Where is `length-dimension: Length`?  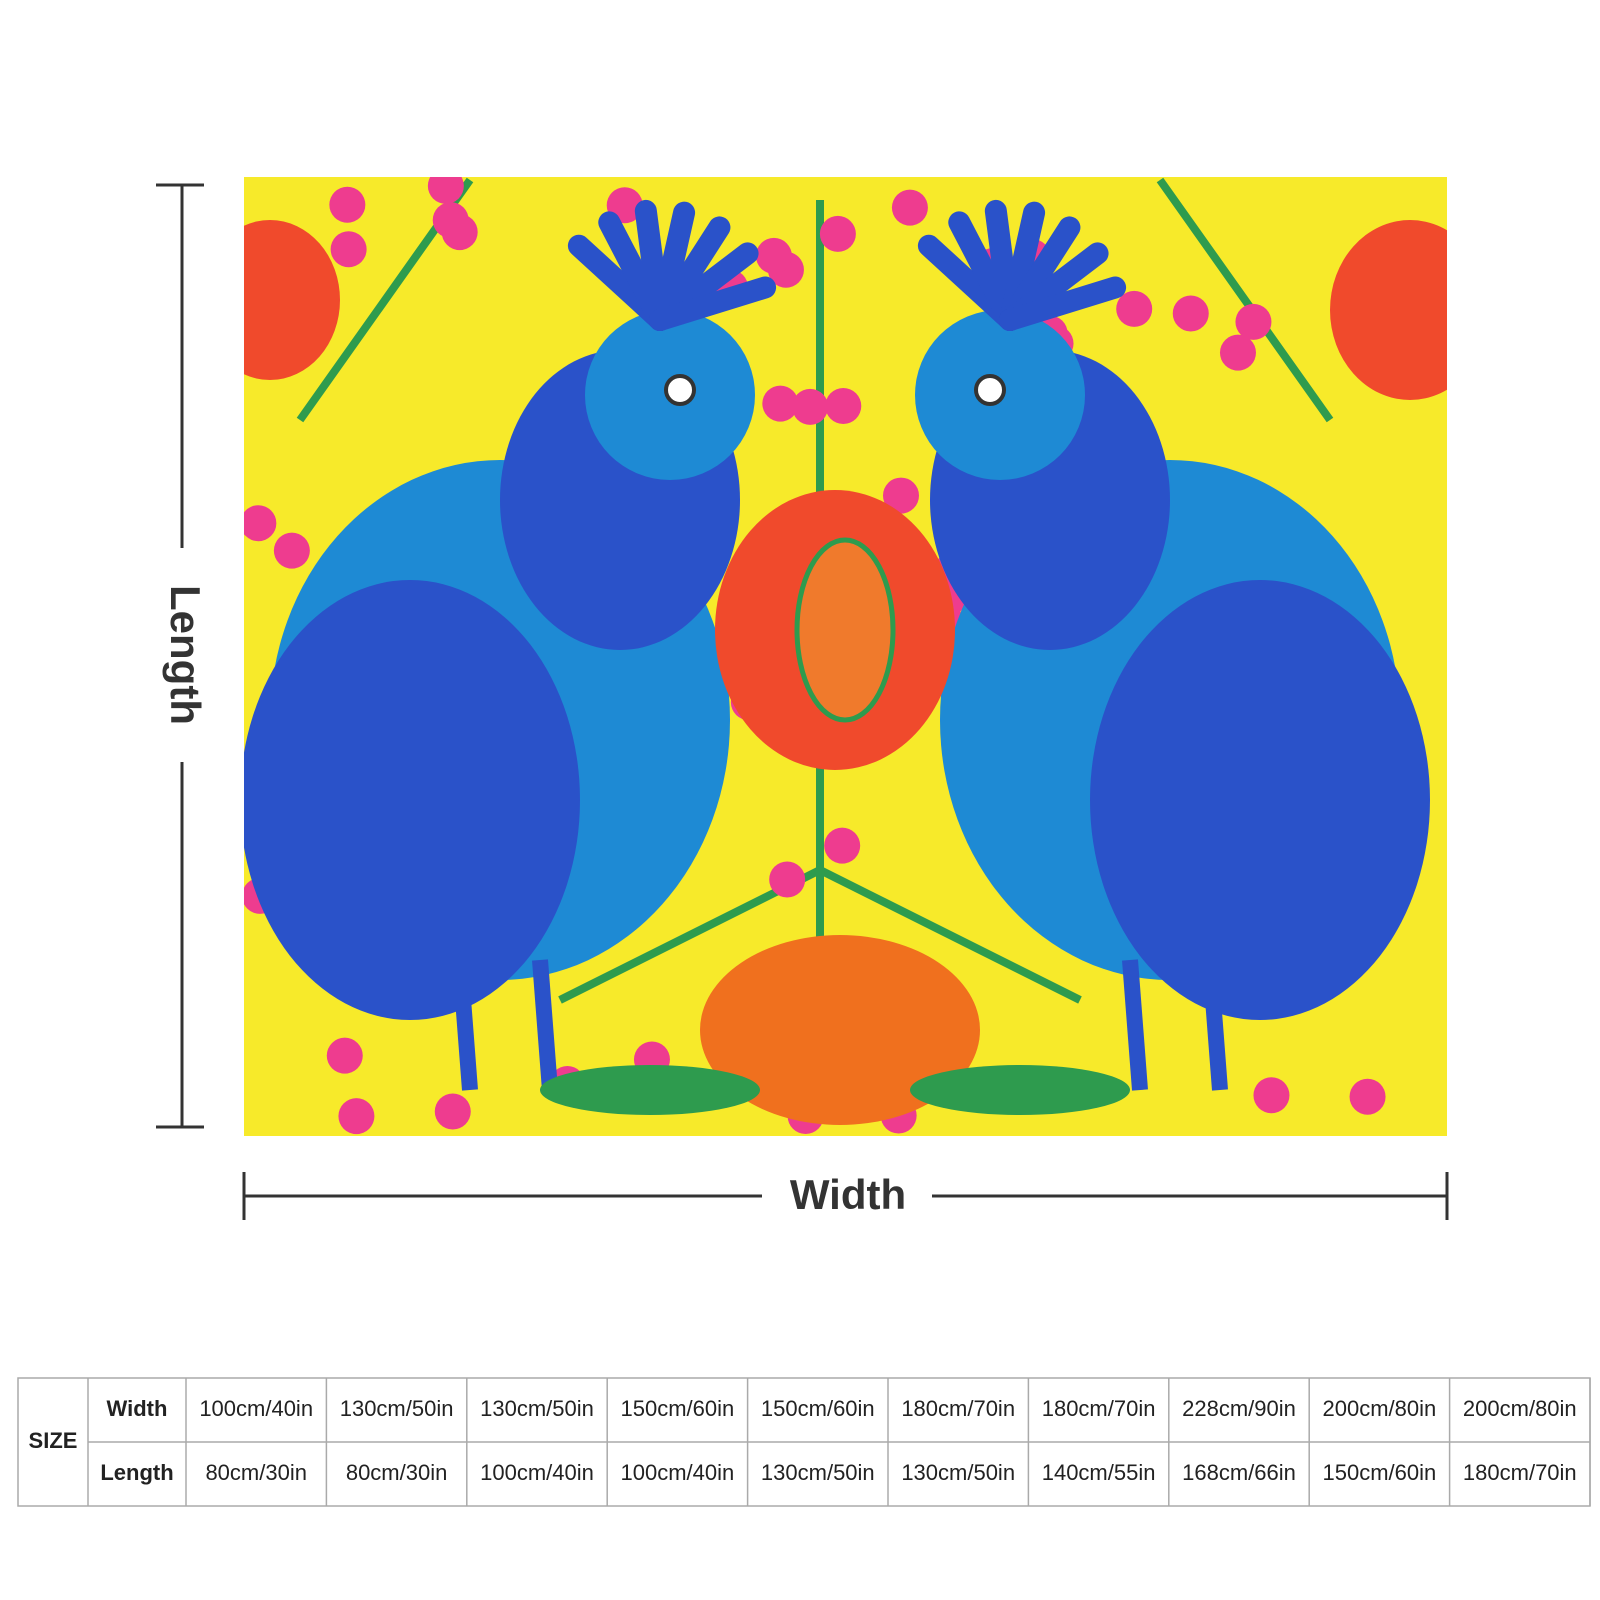 length-dimension: Length is located at coordinates (182, 656).